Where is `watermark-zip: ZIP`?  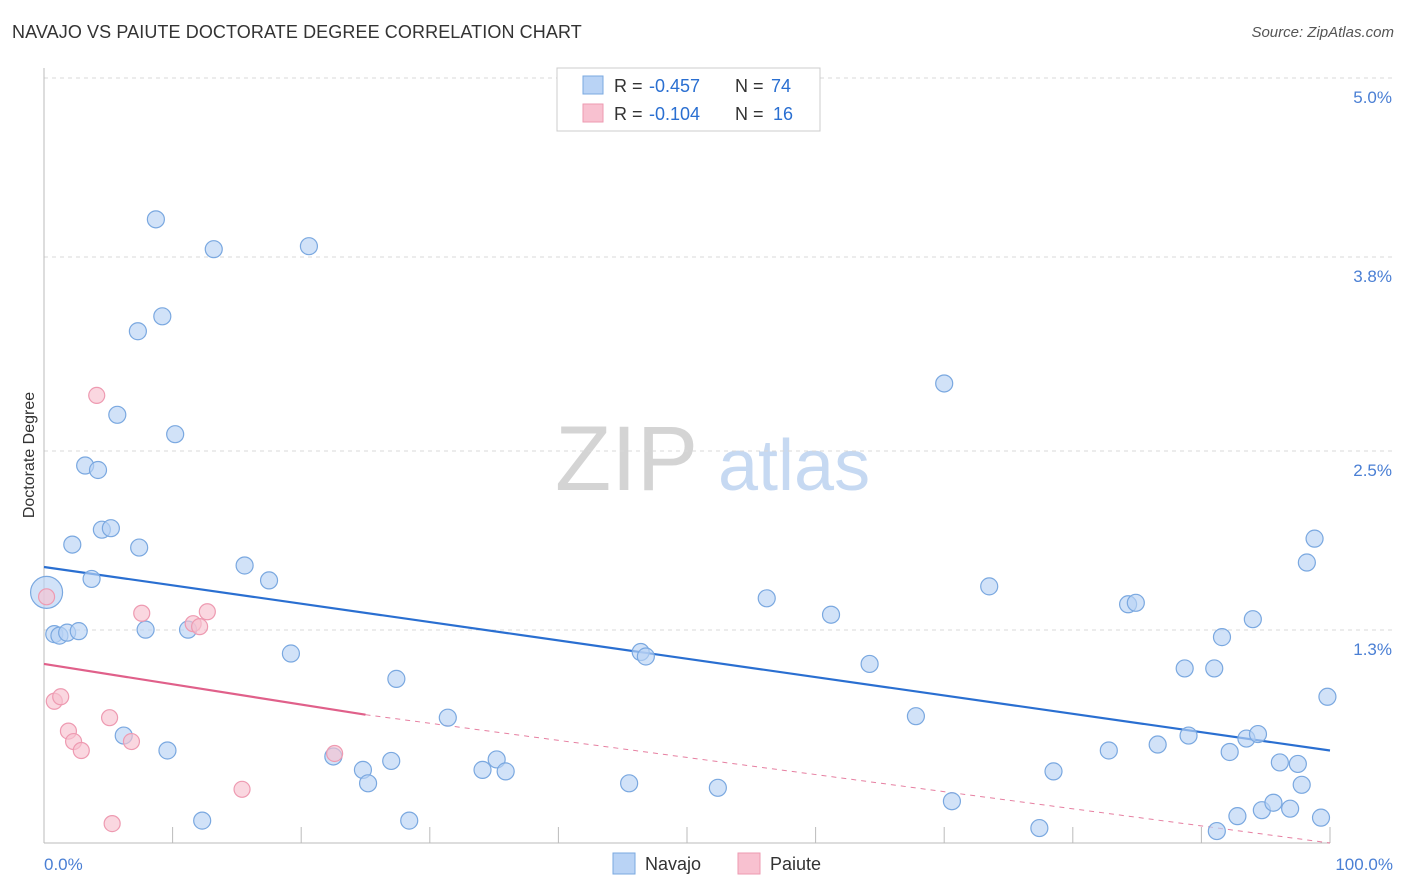 watermark-zip: ZIP is located at coordinates (626, 459).